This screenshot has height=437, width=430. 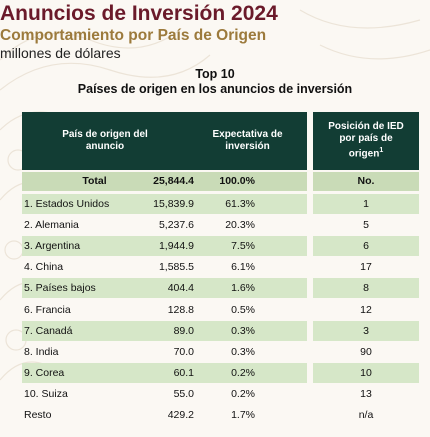 I want to click on table-row: 9. Corea 60.1 0.2% 10, so click(x=220, y=373).